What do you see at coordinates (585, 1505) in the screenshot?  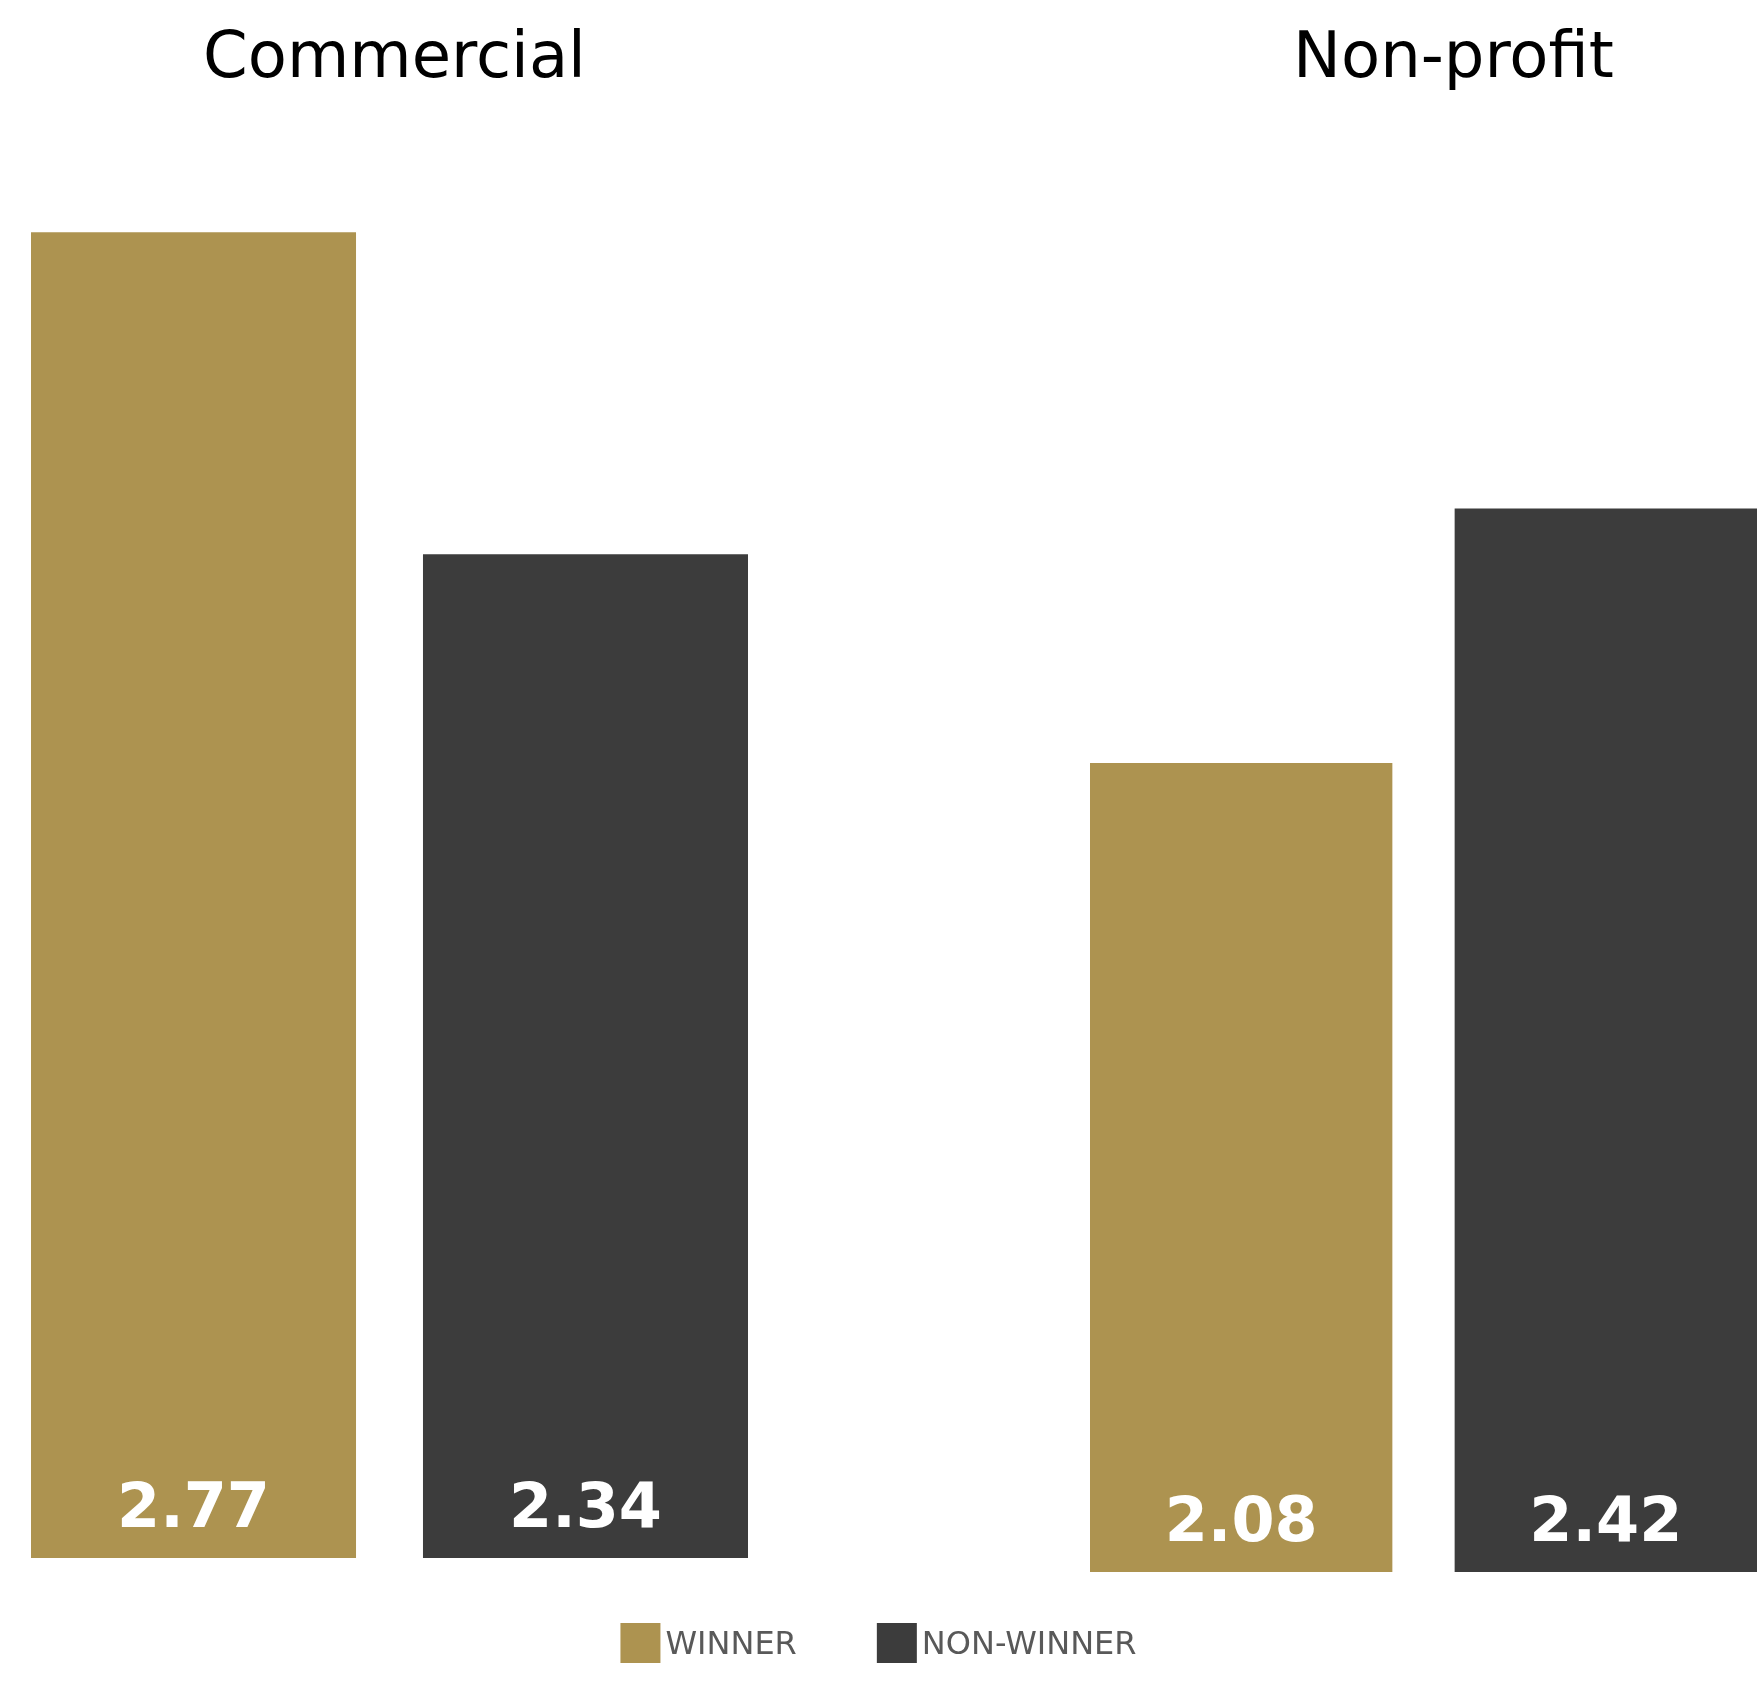 I see `data-label: 2.34` at bounding box center [585, 1505].